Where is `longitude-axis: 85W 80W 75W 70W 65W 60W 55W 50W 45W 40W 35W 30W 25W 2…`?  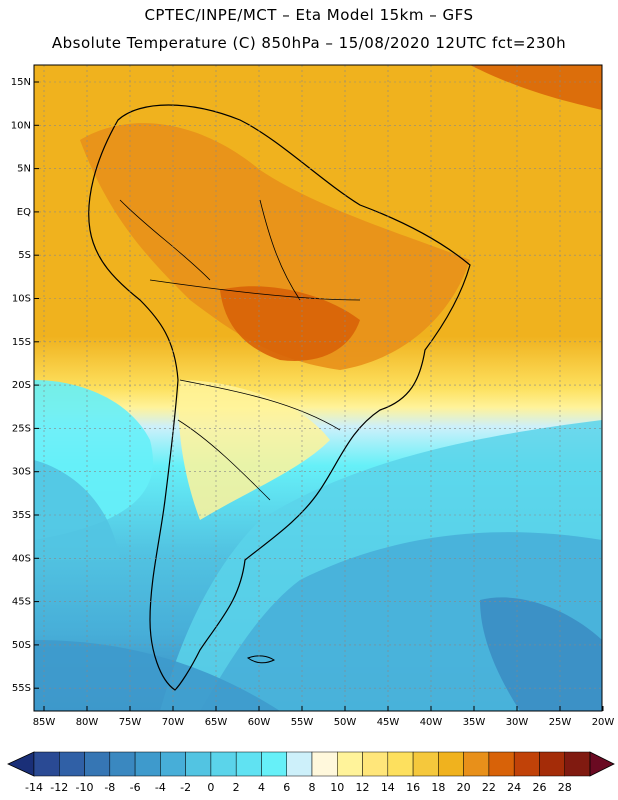
longitude-axis: 85W 80W 75W 70W 65W 60W 55W 50W 45W 40W 35W 30W 25W 2… is located at coordinates (324, 717).